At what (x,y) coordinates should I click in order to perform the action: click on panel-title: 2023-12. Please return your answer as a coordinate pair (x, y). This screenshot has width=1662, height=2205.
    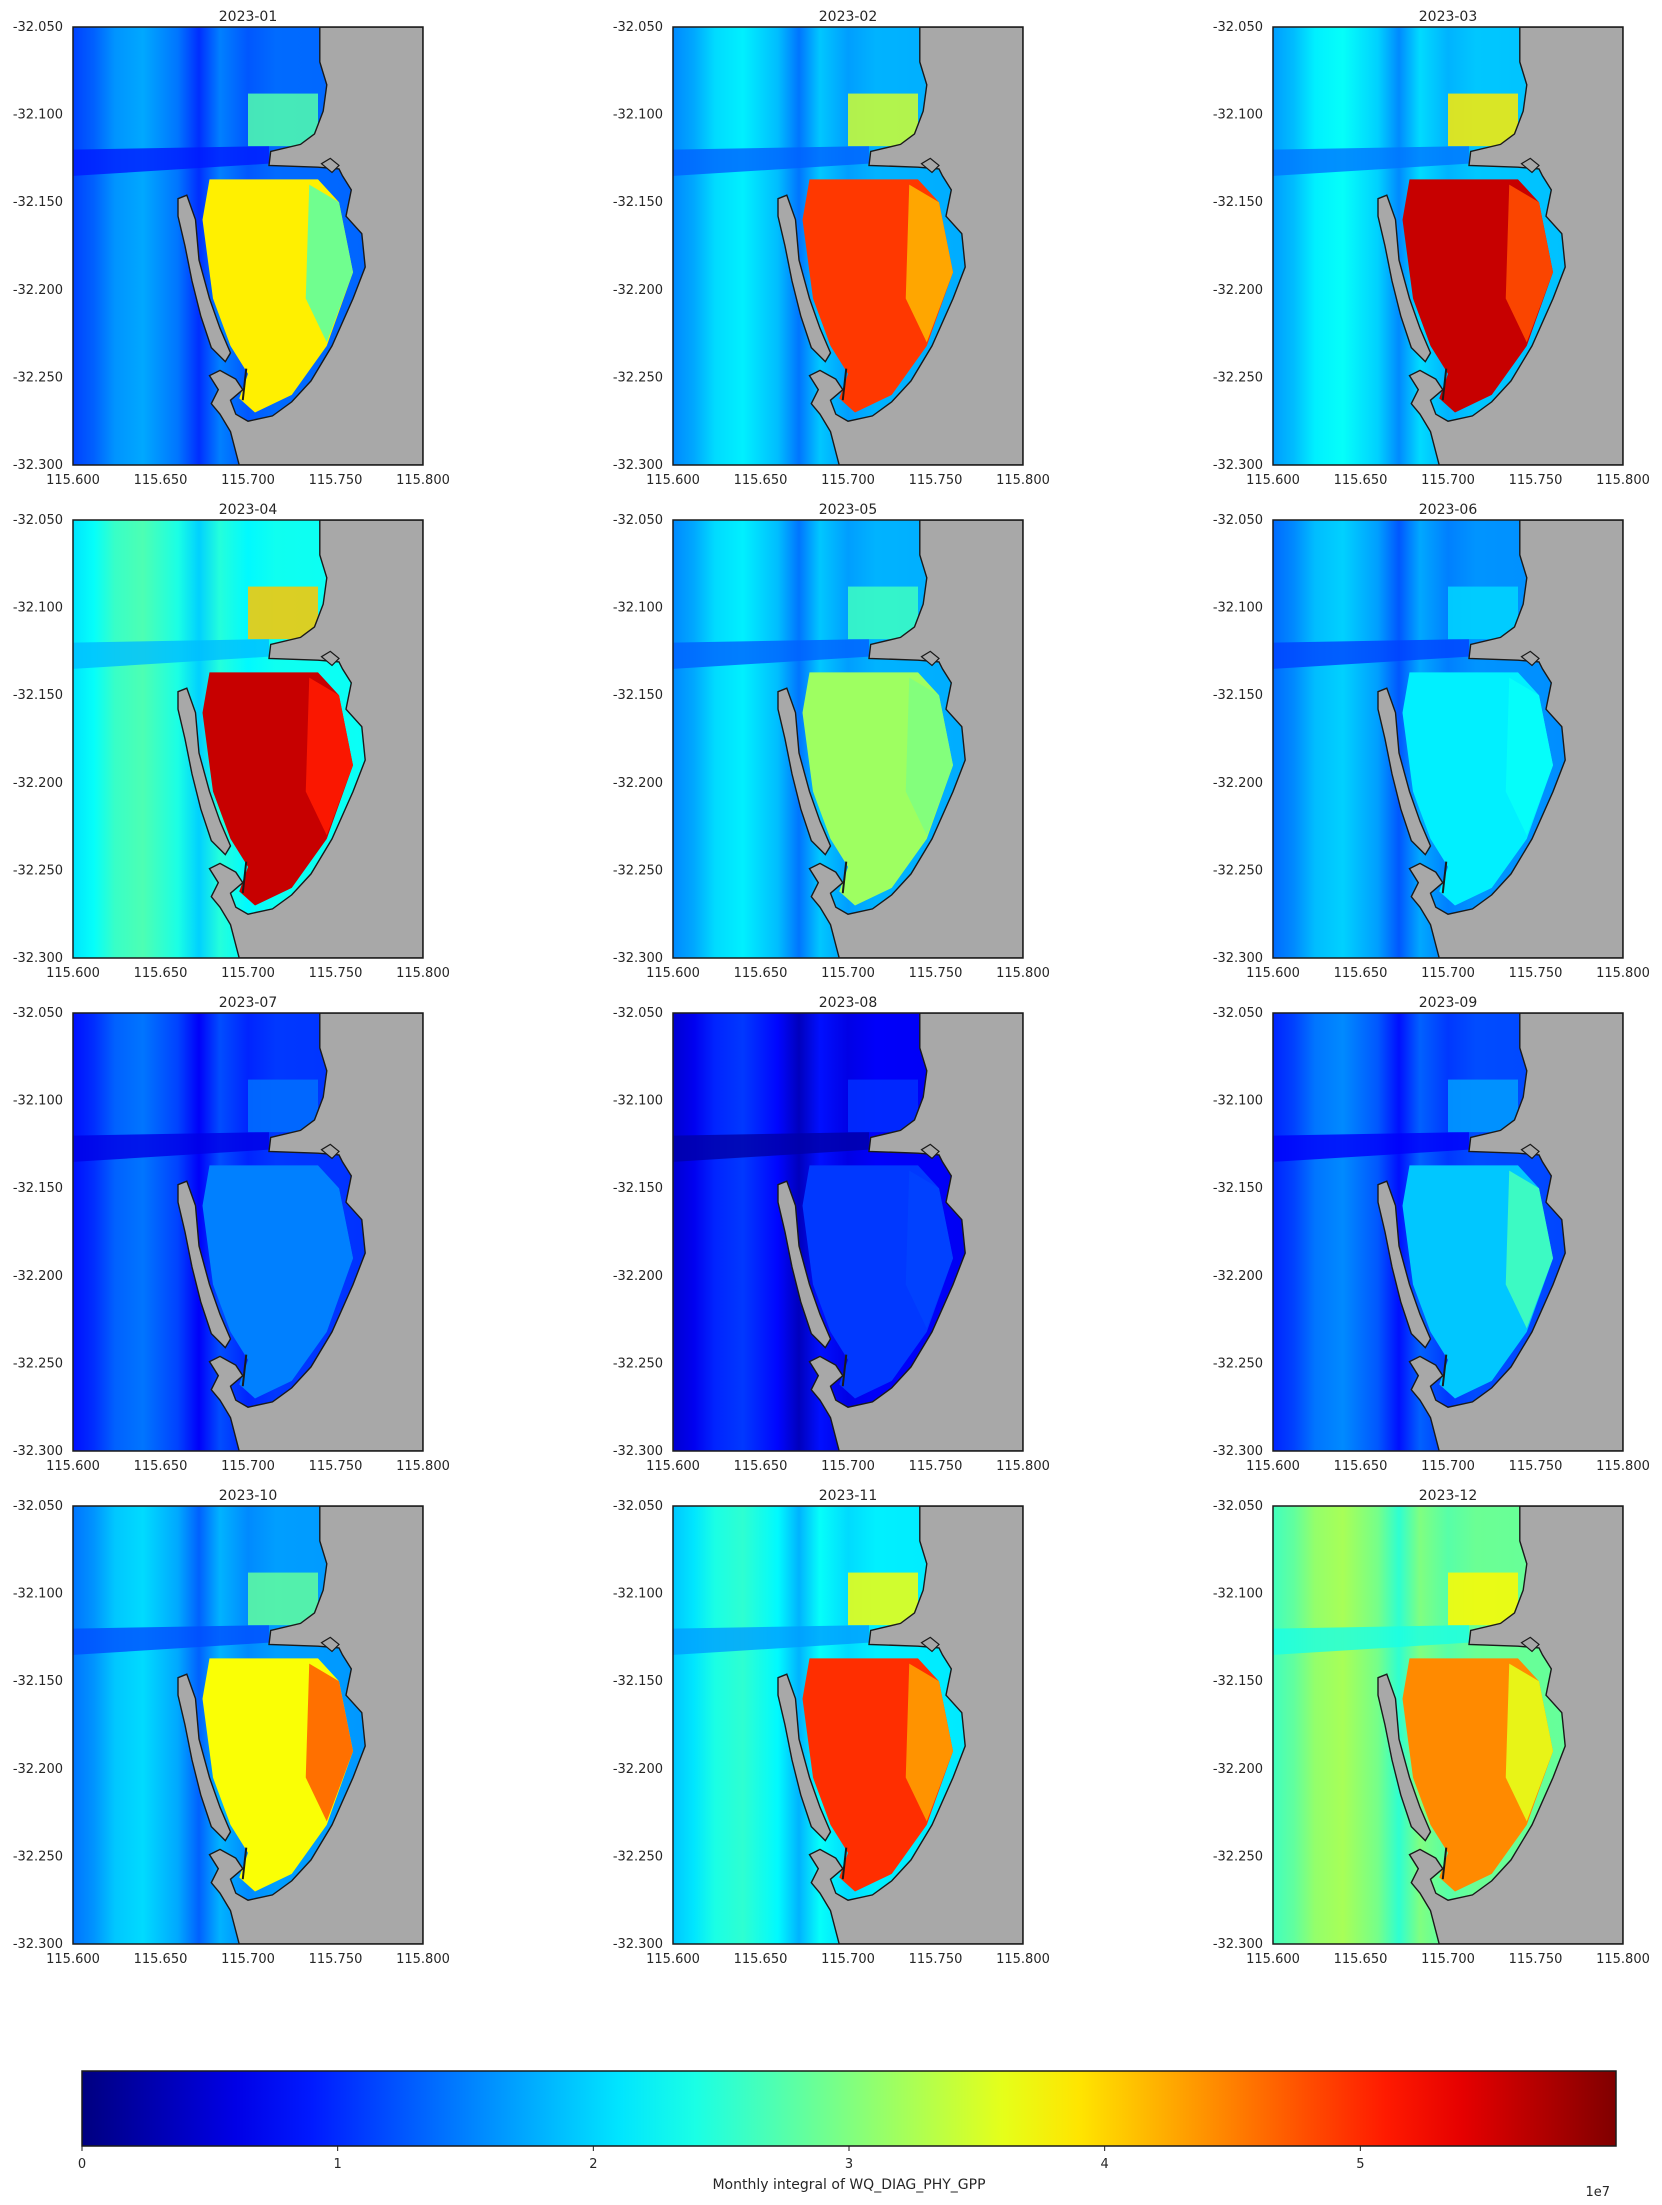
    Looking at the image, I should click on (1448, 1496).